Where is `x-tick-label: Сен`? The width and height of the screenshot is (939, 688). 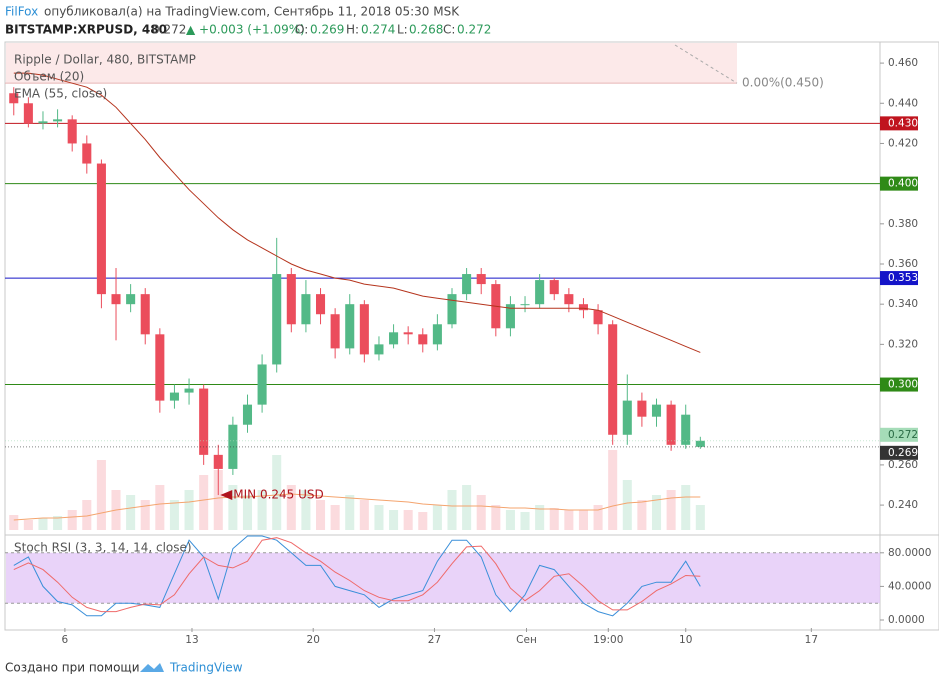 x-tick-label: Сен is located at coordinates (526, 640).